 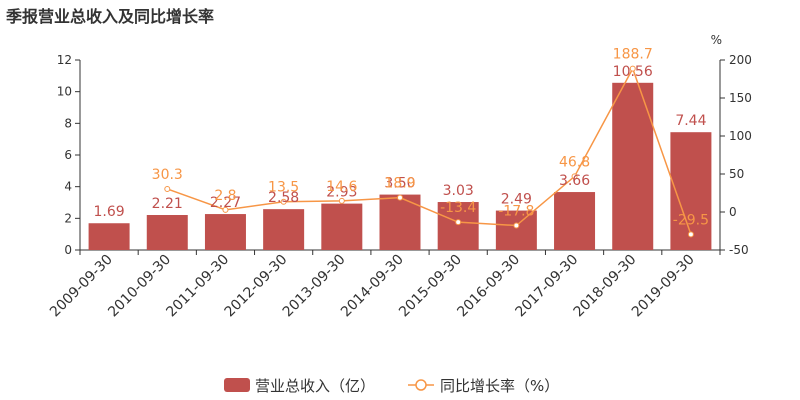 I want to click on y-left-tick-label: 6, so click(x=68, y=155).